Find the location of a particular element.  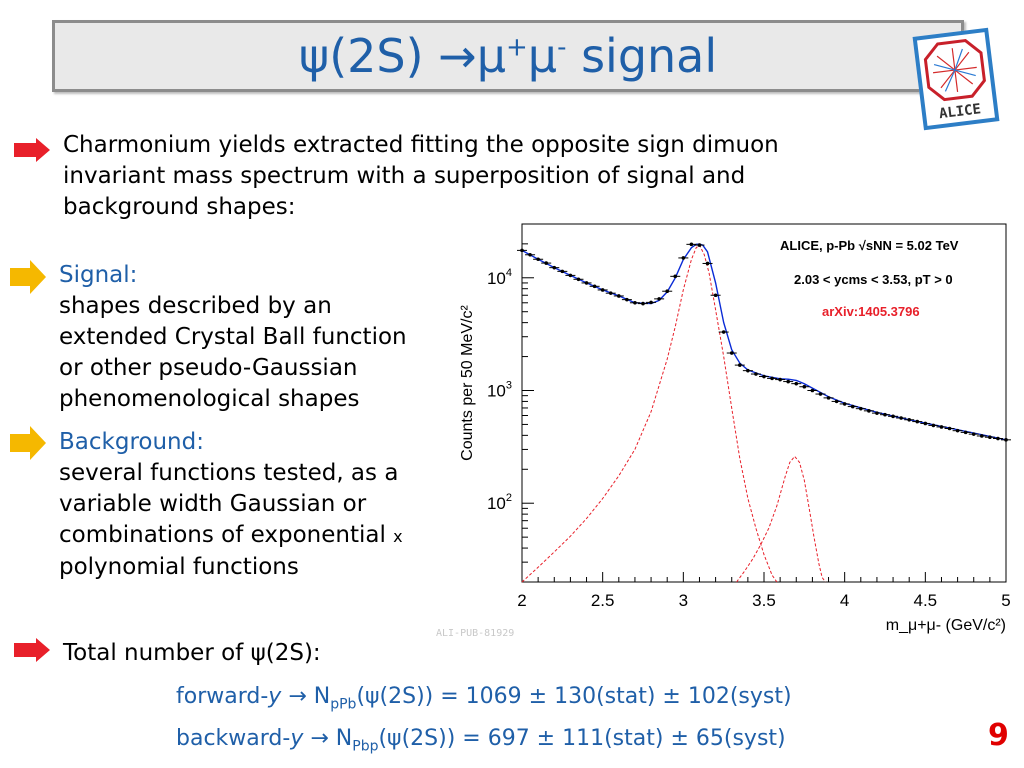

alice-logo-text: ALICE is located at coordinates (960, 111).